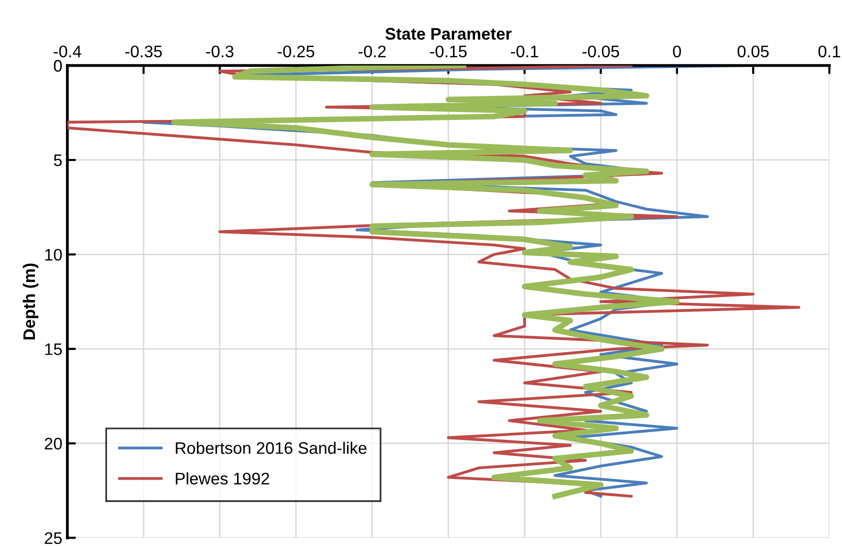  I want to click on x-tick-label: -0.25, so click(296, 52).